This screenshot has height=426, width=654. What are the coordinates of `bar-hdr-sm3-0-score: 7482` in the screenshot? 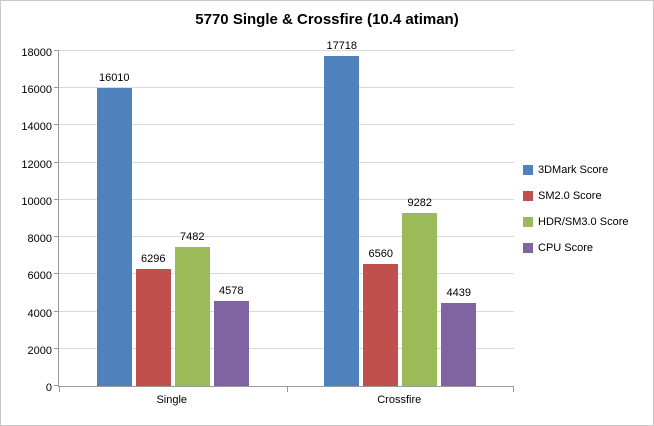 It's located at (192, 308).